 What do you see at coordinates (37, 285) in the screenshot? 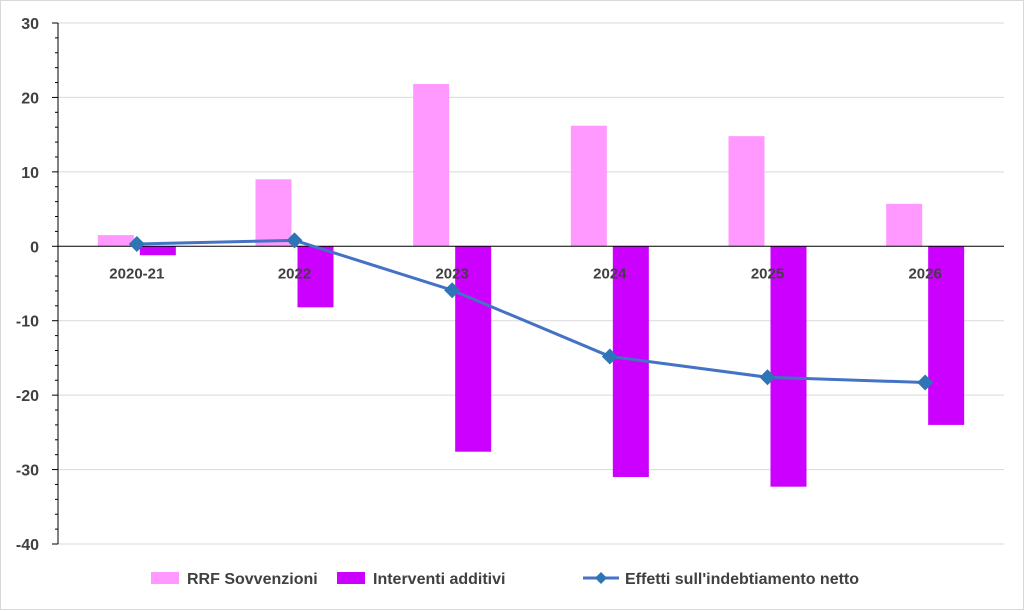
I see `y-axis: 30 20 10 0 -10 -20 -30 -40` at bounding box center [37, 285].